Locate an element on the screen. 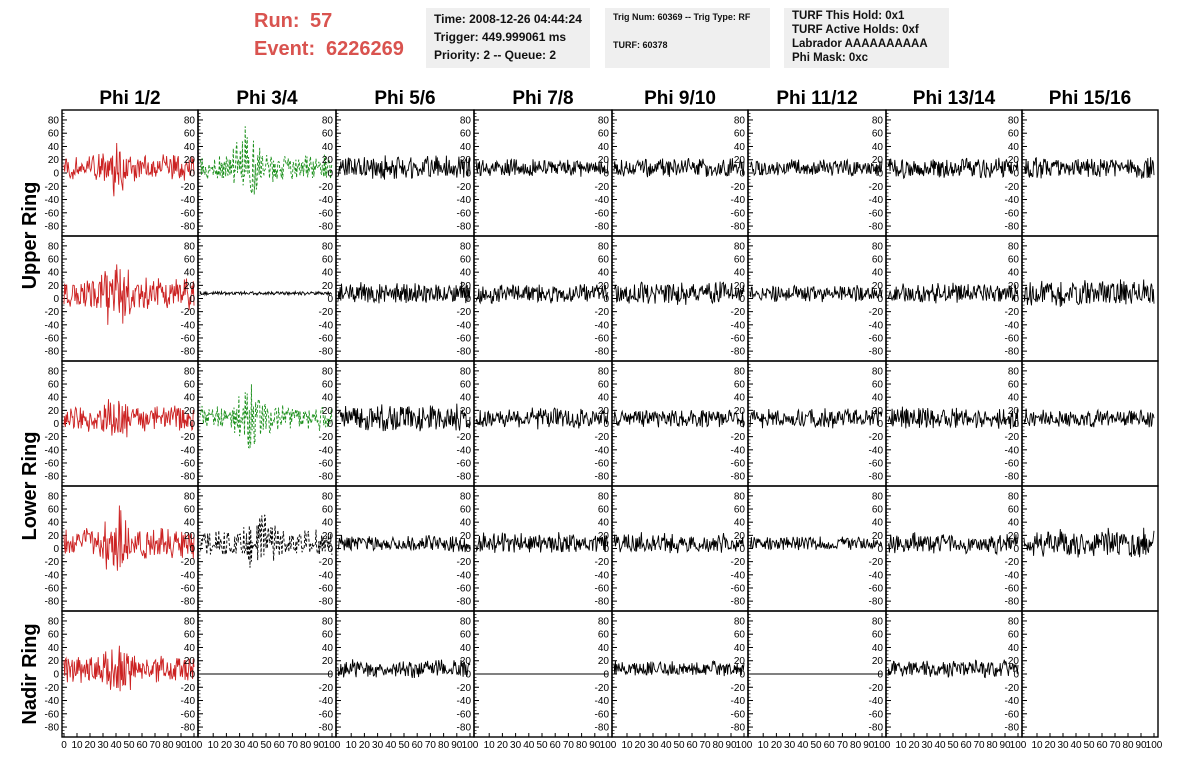 The width and height of the screenshot is (1196, 772). time-text: Time: 2008-12-26 04:44:24 is located at coordinates (508, 19).